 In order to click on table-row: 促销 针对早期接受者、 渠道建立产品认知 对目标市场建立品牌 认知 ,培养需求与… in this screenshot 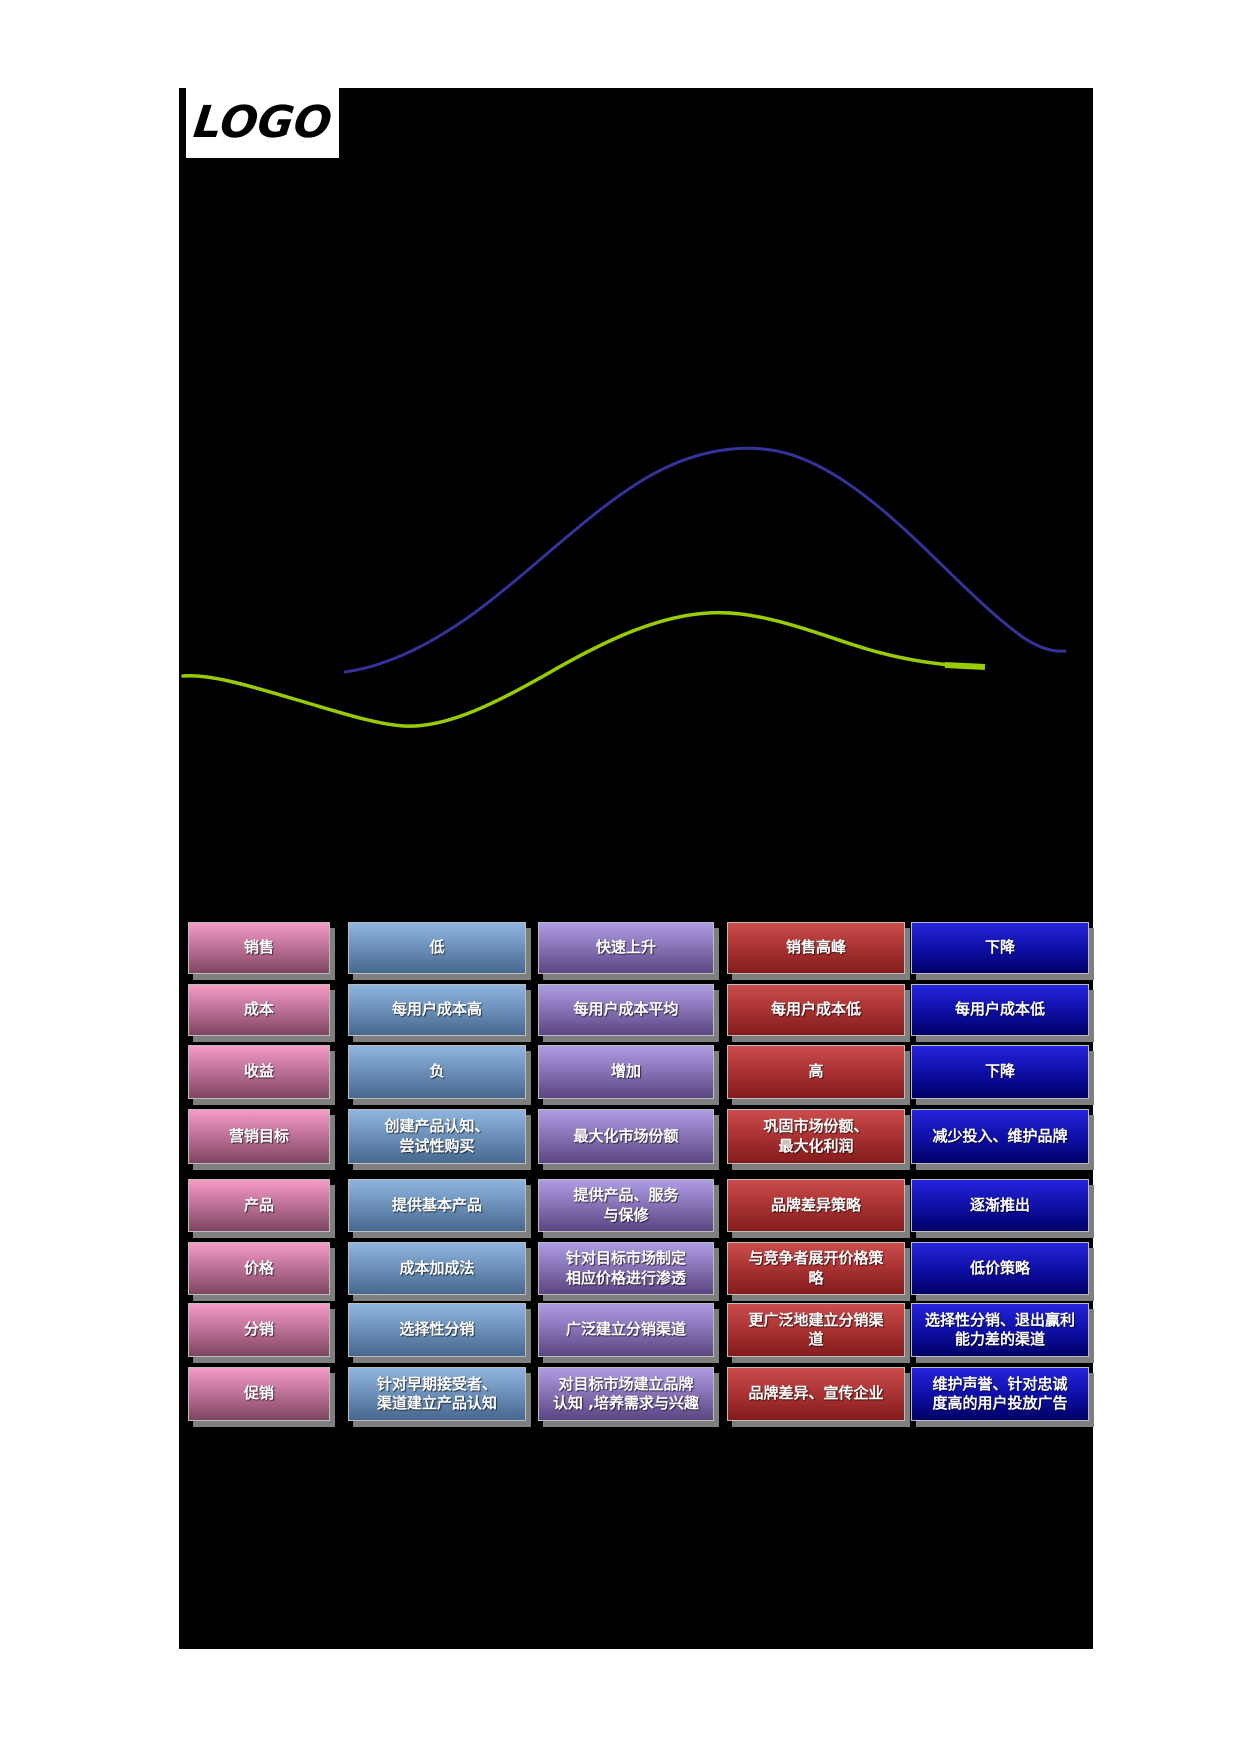, I will do `click(638, 1394)`.